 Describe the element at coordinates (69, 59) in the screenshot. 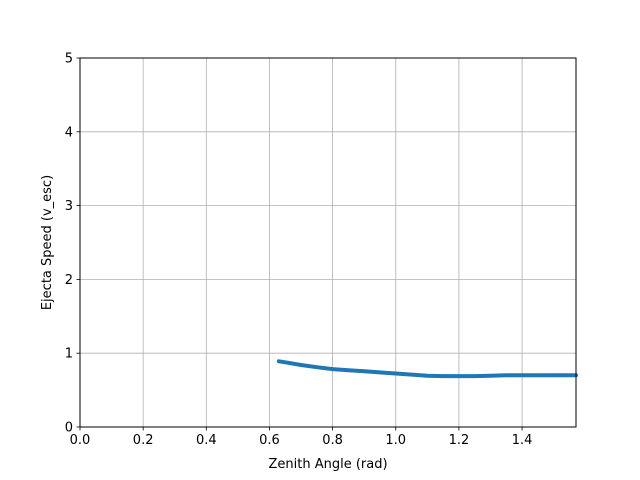

I see `y-tick-label: 5` at that location.